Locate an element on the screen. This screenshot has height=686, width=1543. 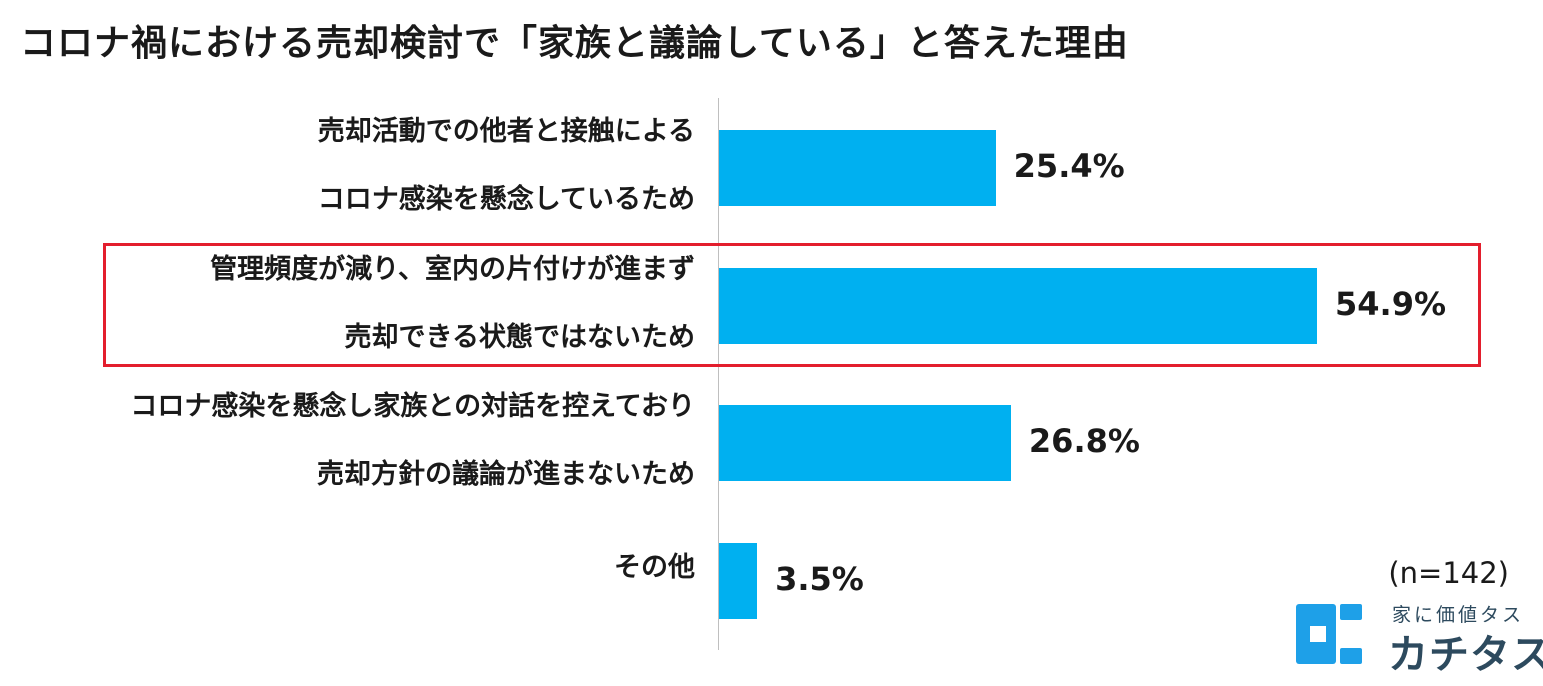
brand-logo: 家に価値タス カチタス is located at coordinates (1419, 639).